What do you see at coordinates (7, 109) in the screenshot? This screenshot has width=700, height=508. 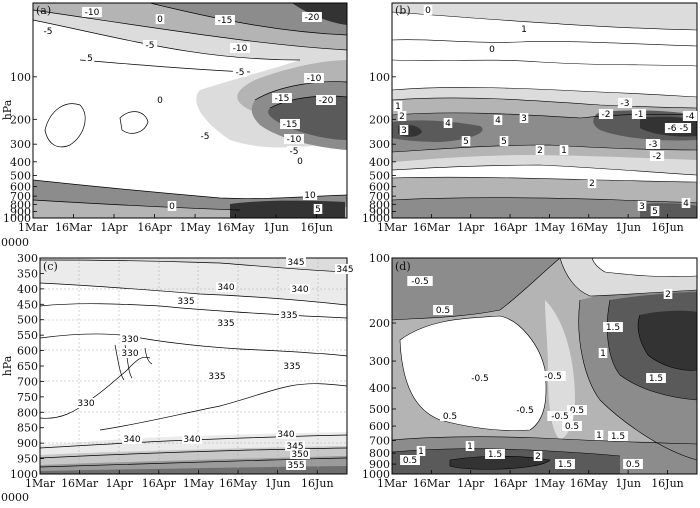 I see `panel-a-ylabel: hPa` at bounding box center [7, 109].